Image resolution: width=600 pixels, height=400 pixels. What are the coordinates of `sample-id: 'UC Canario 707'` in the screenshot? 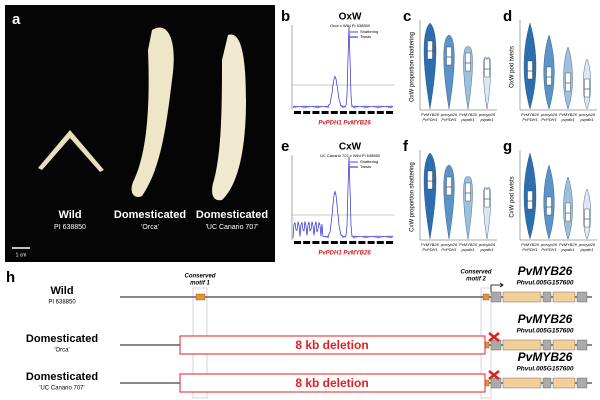 It's located at (232, 227).